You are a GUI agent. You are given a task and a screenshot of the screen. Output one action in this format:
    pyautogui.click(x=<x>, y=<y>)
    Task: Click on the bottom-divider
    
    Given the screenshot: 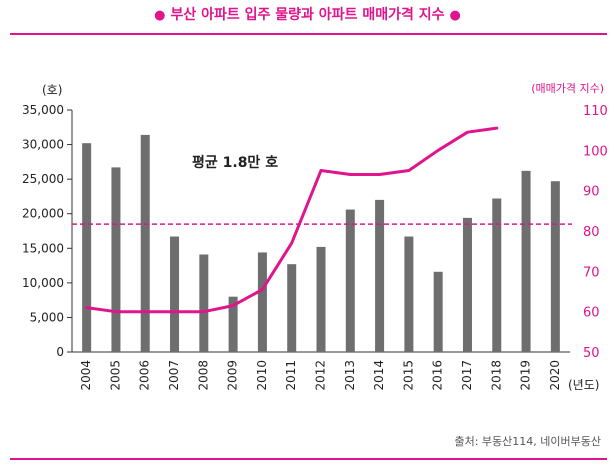 What is the action you would take?
    pyautogui.click(x=308, y=459)
    